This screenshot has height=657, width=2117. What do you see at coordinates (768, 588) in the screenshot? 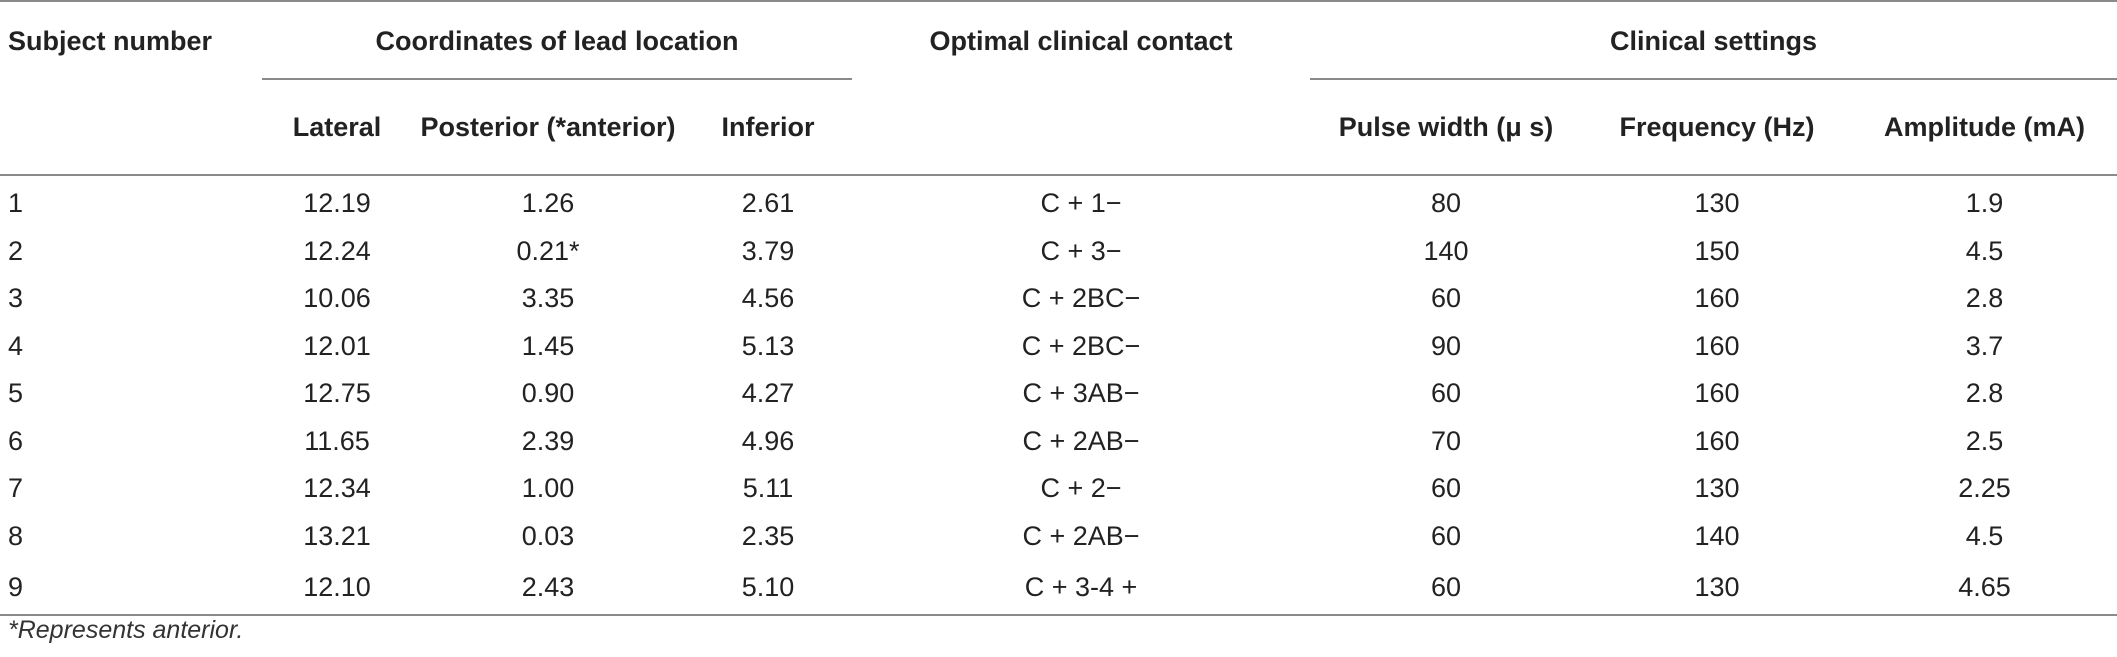
I see `cell-inferior: 5.10` at bounding box center [768, 588].